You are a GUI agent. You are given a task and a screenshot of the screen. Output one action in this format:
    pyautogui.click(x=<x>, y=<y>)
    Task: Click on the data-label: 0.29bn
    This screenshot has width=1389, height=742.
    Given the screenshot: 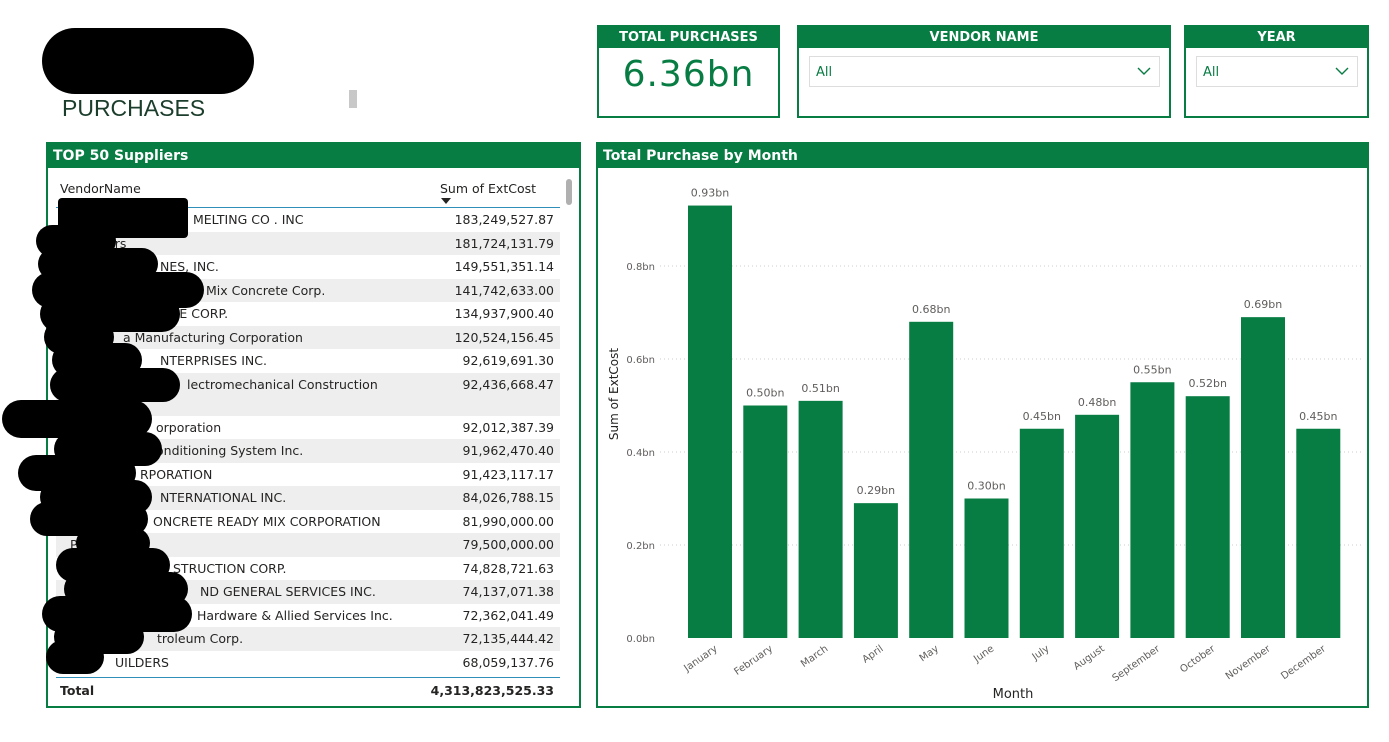 What is the action you would take?
    pyautogui.click(x=876, y=490)
    